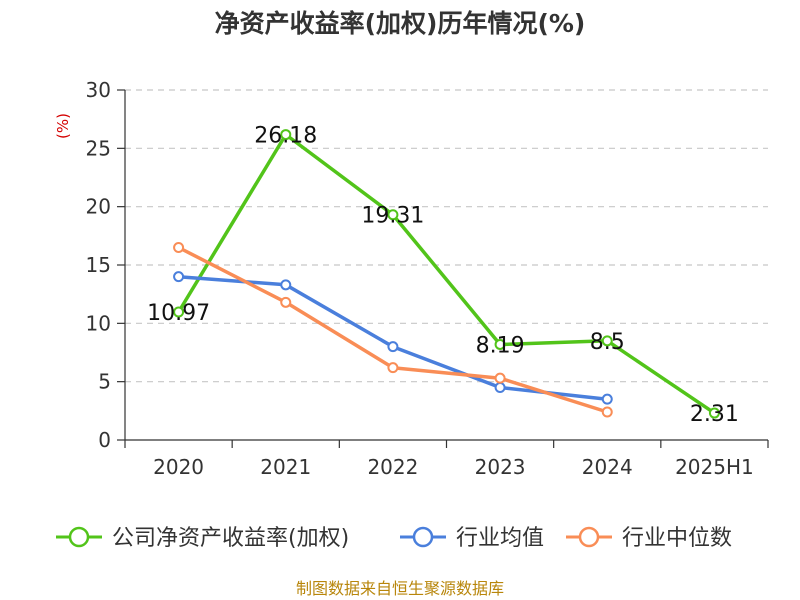 The image size is (800, 600). What do you see at coordinates (500, 467) in the screenshot?
I see `x-tick-label-2023: 2023` at bounding box center [500, 467].